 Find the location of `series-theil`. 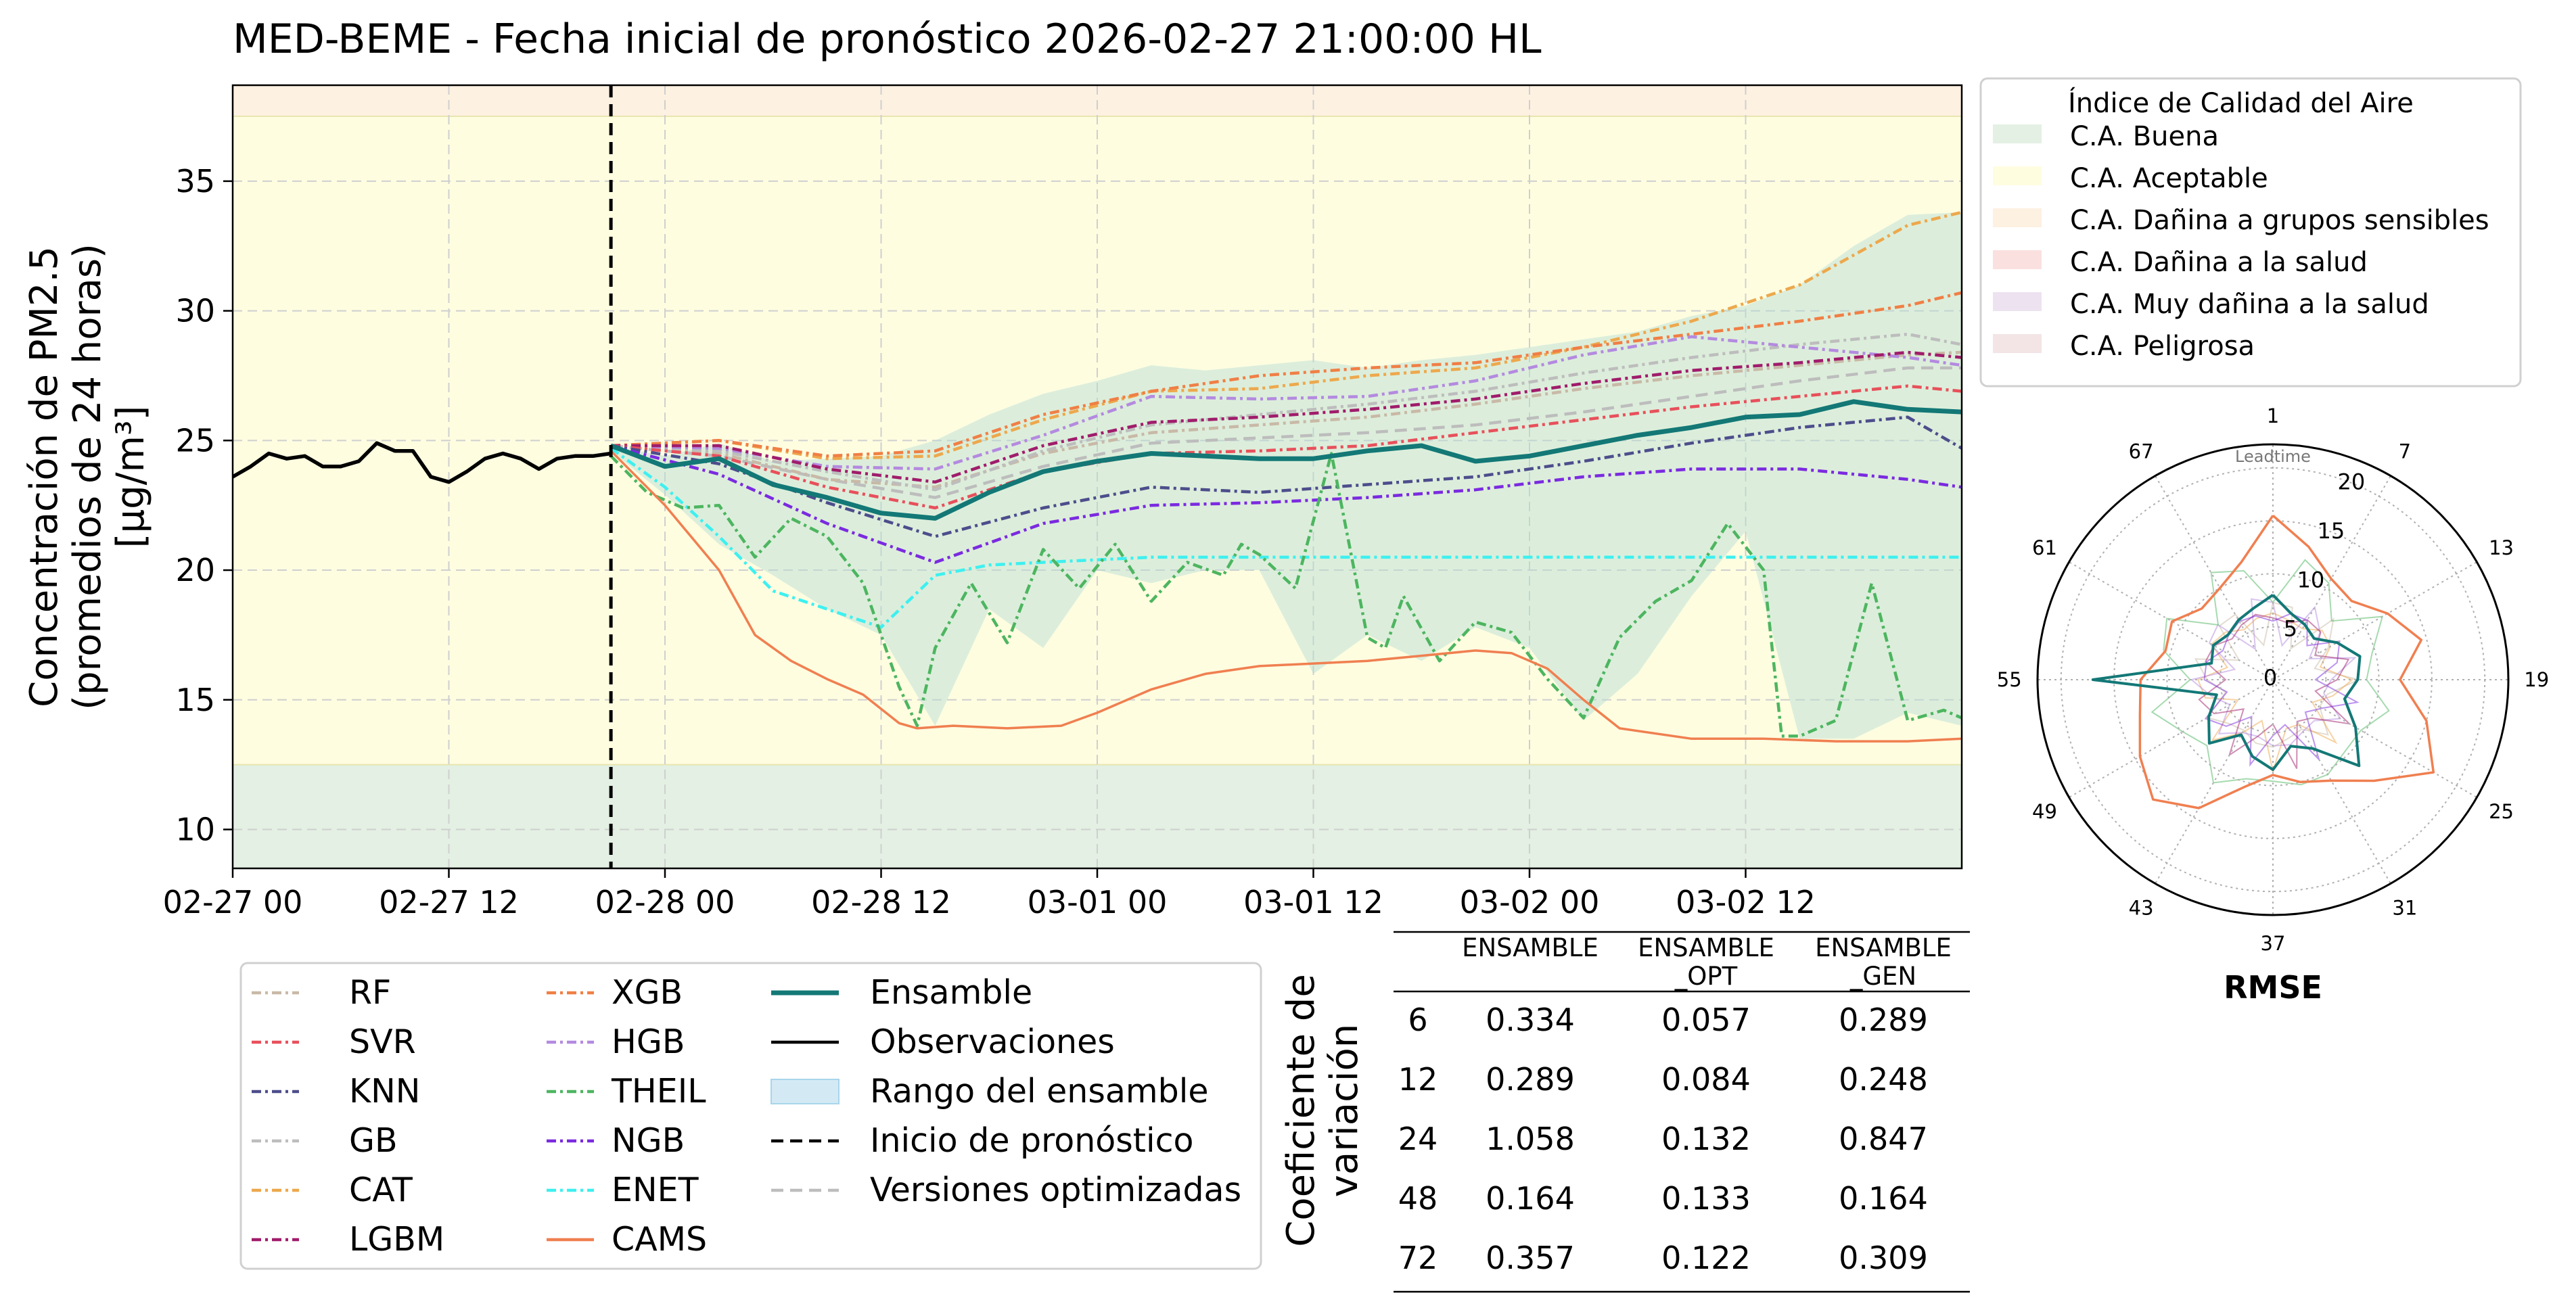

series-theil is located at coordinates (1286, 595).